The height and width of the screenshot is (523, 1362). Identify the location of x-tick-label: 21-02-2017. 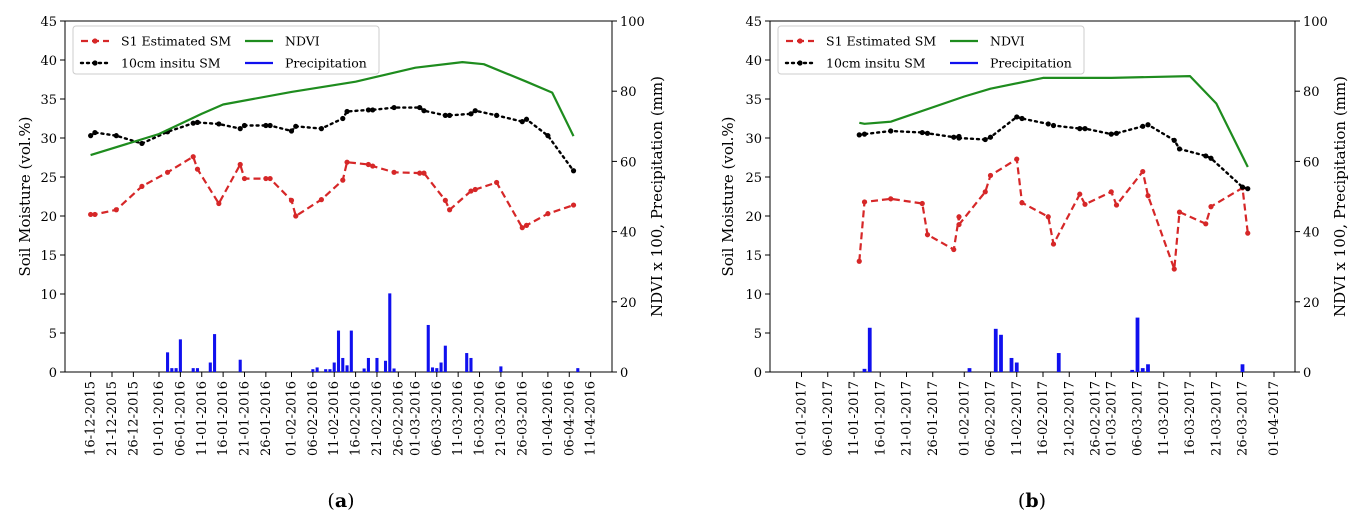
(1069, 418).